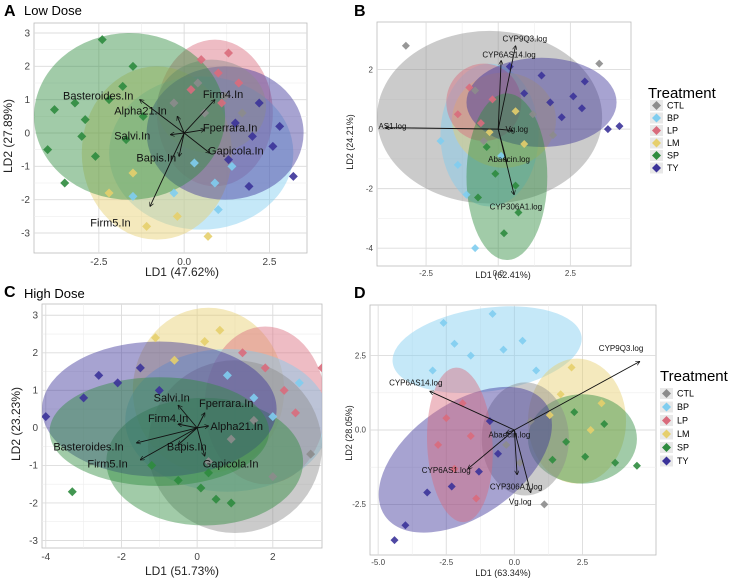  I want to click on loading-label: Bapis.In, so click(156, 158).